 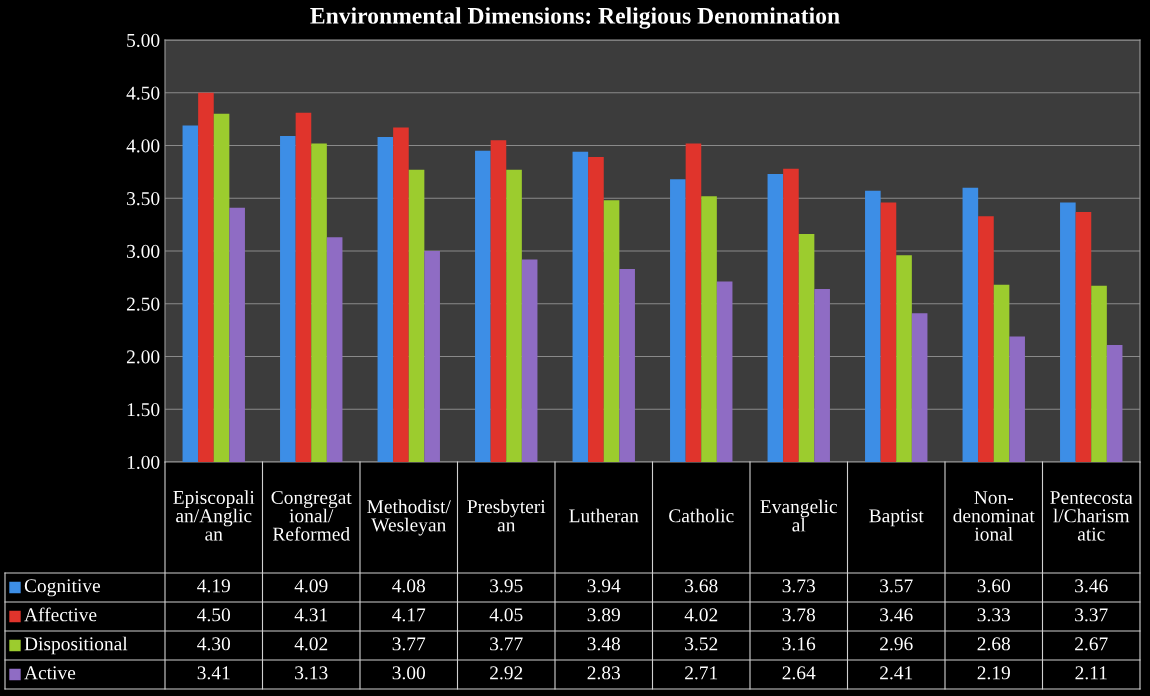 I want to click on data-label: 2.83, so click(x=603, y=673).